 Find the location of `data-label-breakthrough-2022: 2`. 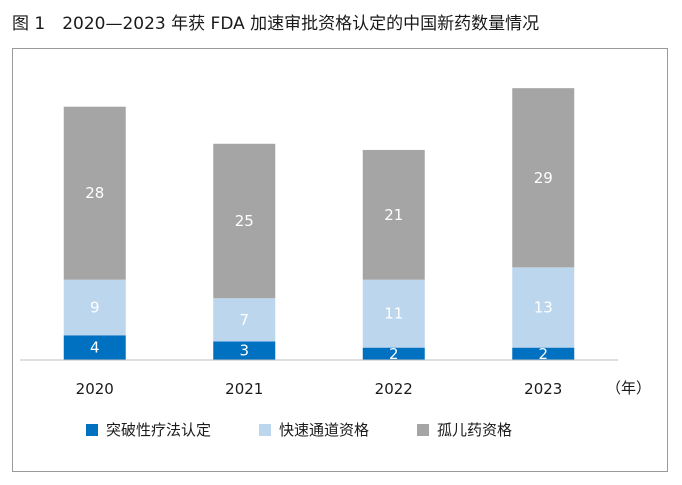

data-label-breakthrough-2022: 2 is located at coordinates (394, 354).